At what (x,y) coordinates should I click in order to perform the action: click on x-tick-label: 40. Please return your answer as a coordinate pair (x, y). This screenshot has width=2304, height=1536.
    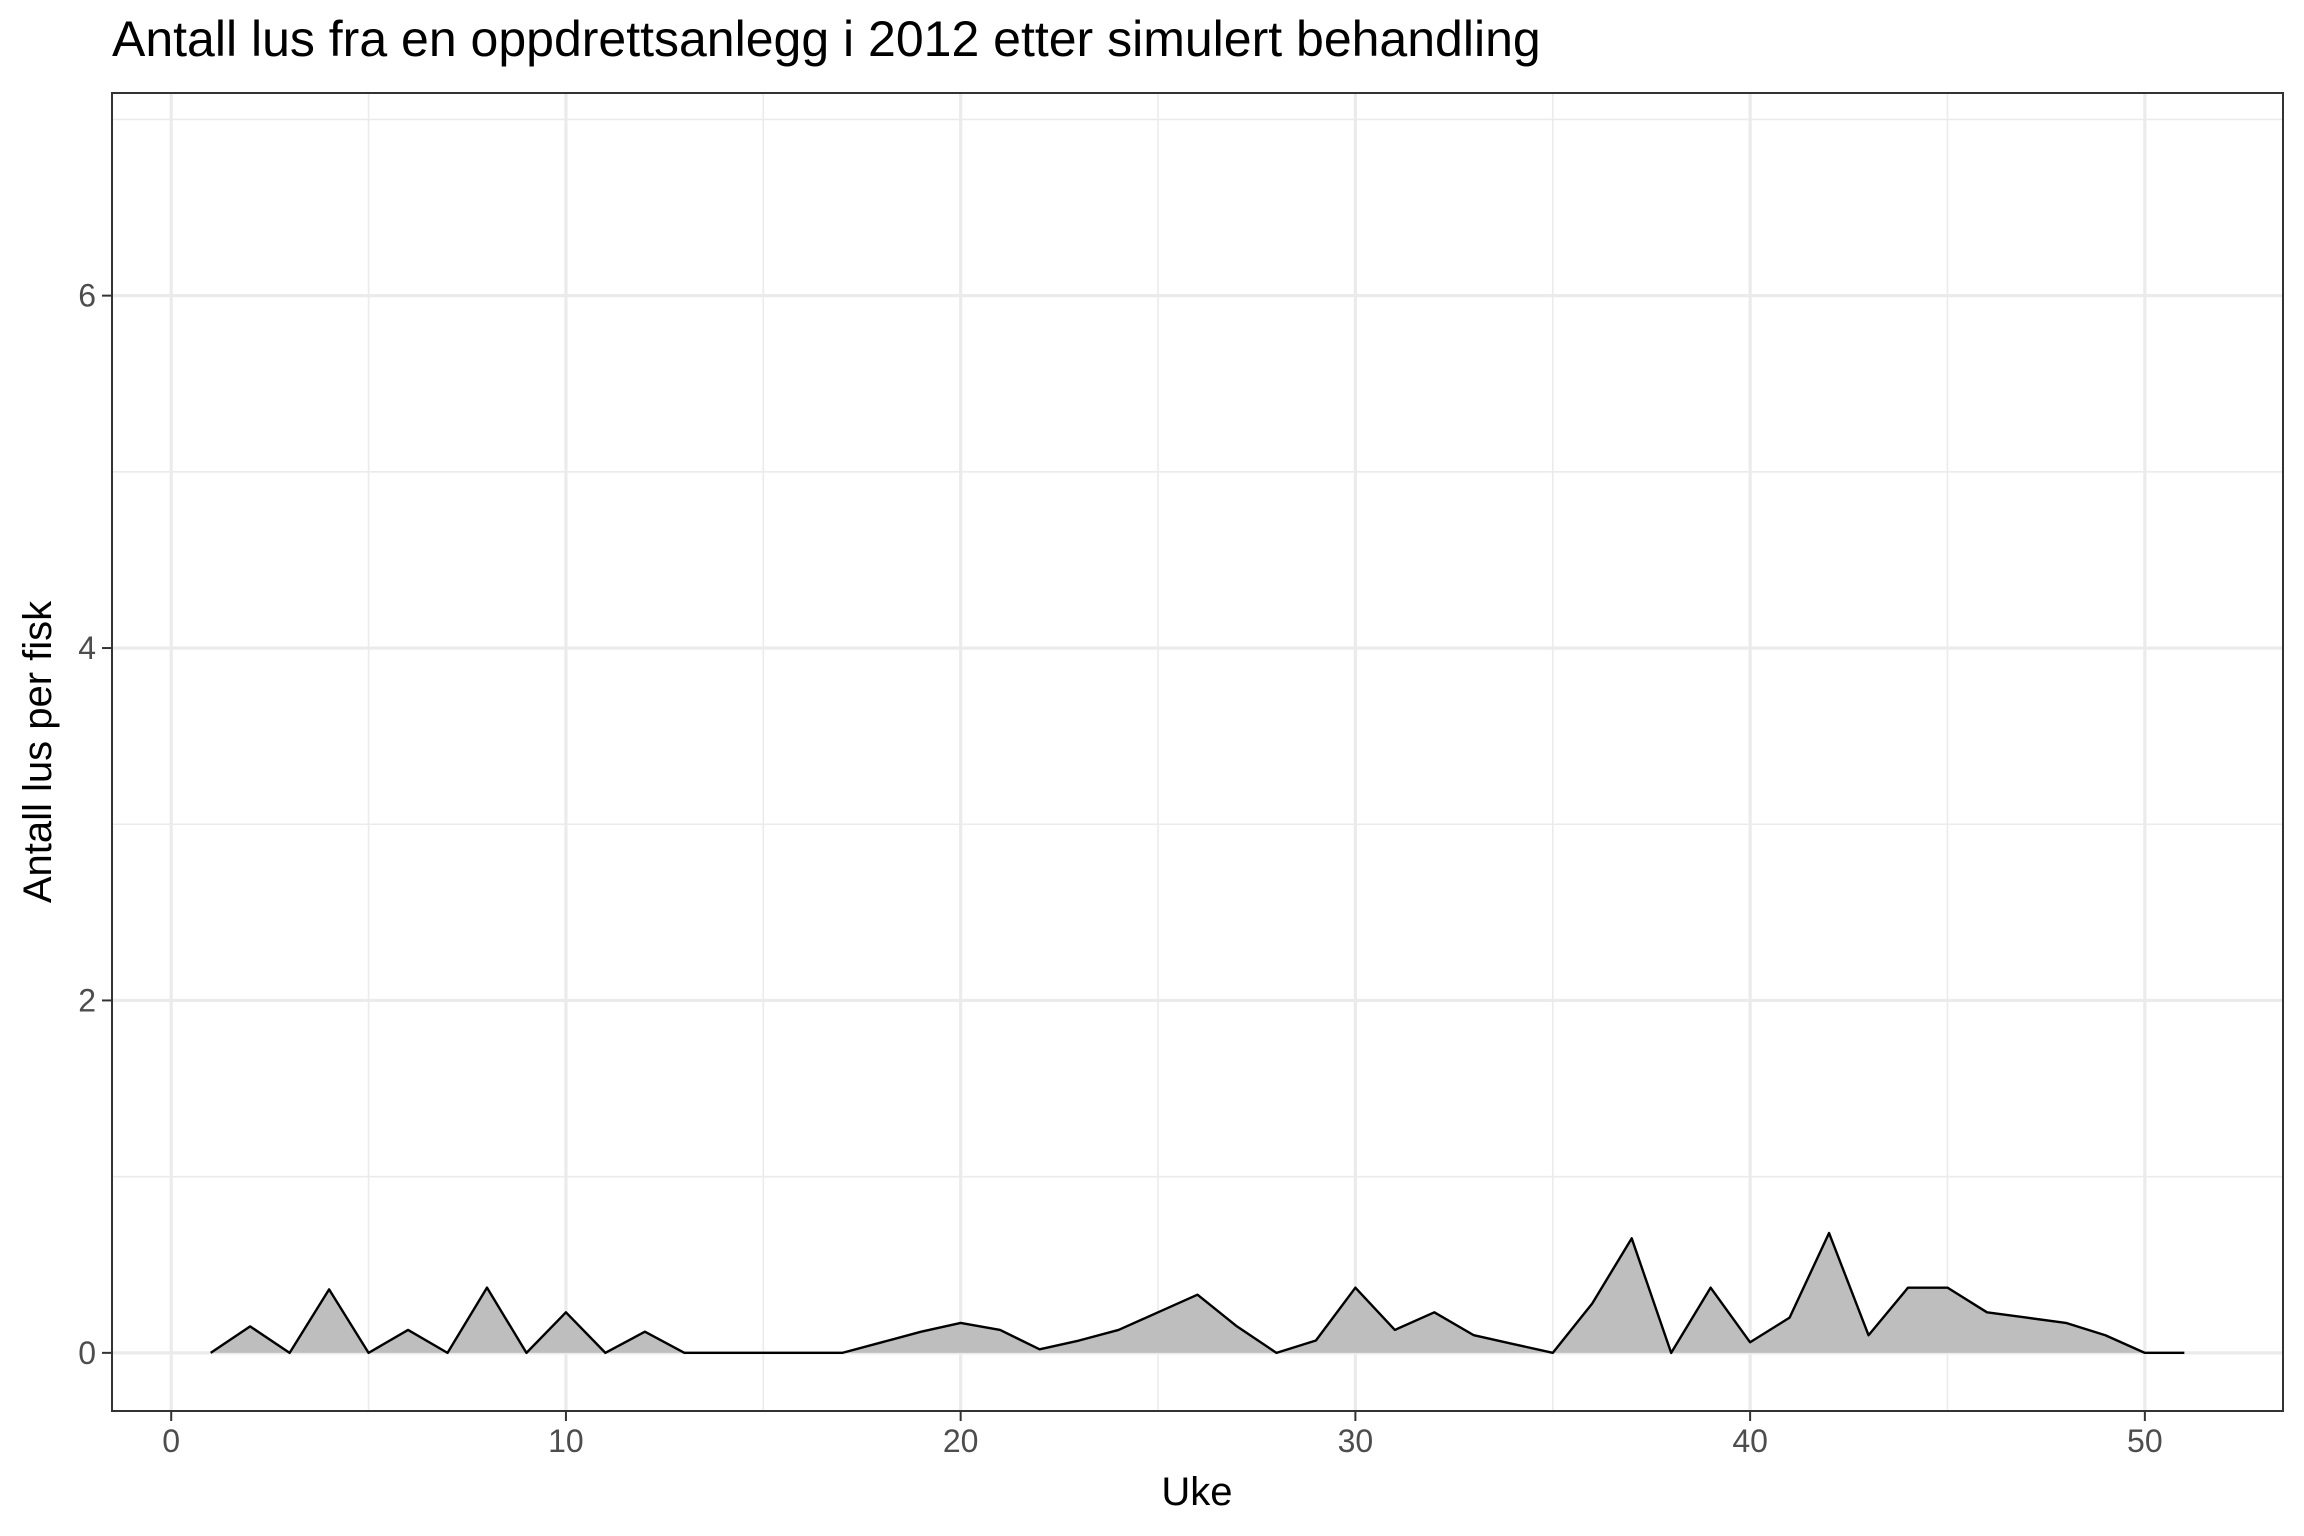
    Looking at the image, I should click on (1750, 1441).